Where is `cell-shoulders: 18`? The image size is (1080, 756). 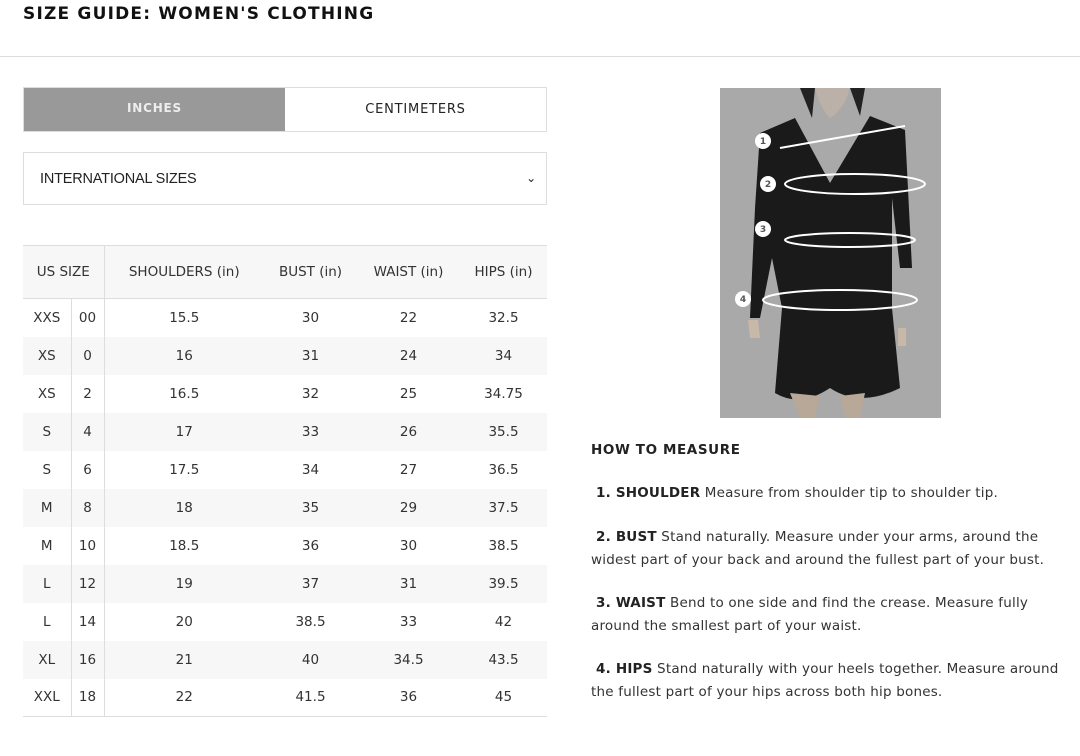
cell-shoulders: 18 is located at coordinates (184, 507).